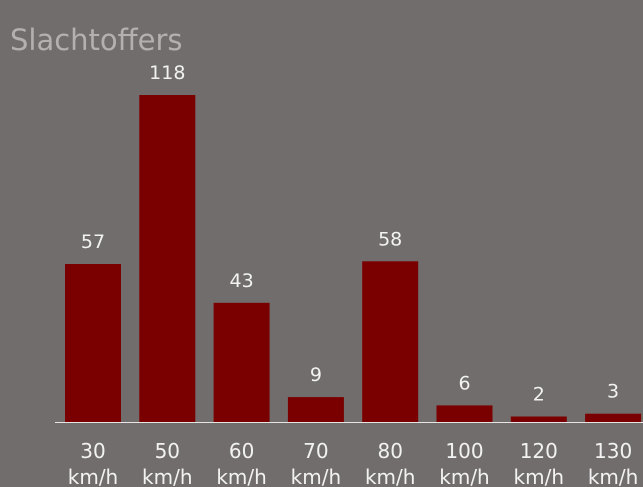  What do you see at coordinates (315, 451) in the screenshot?
I see `x-tick-label: 70` at bounding box center [315, 451].